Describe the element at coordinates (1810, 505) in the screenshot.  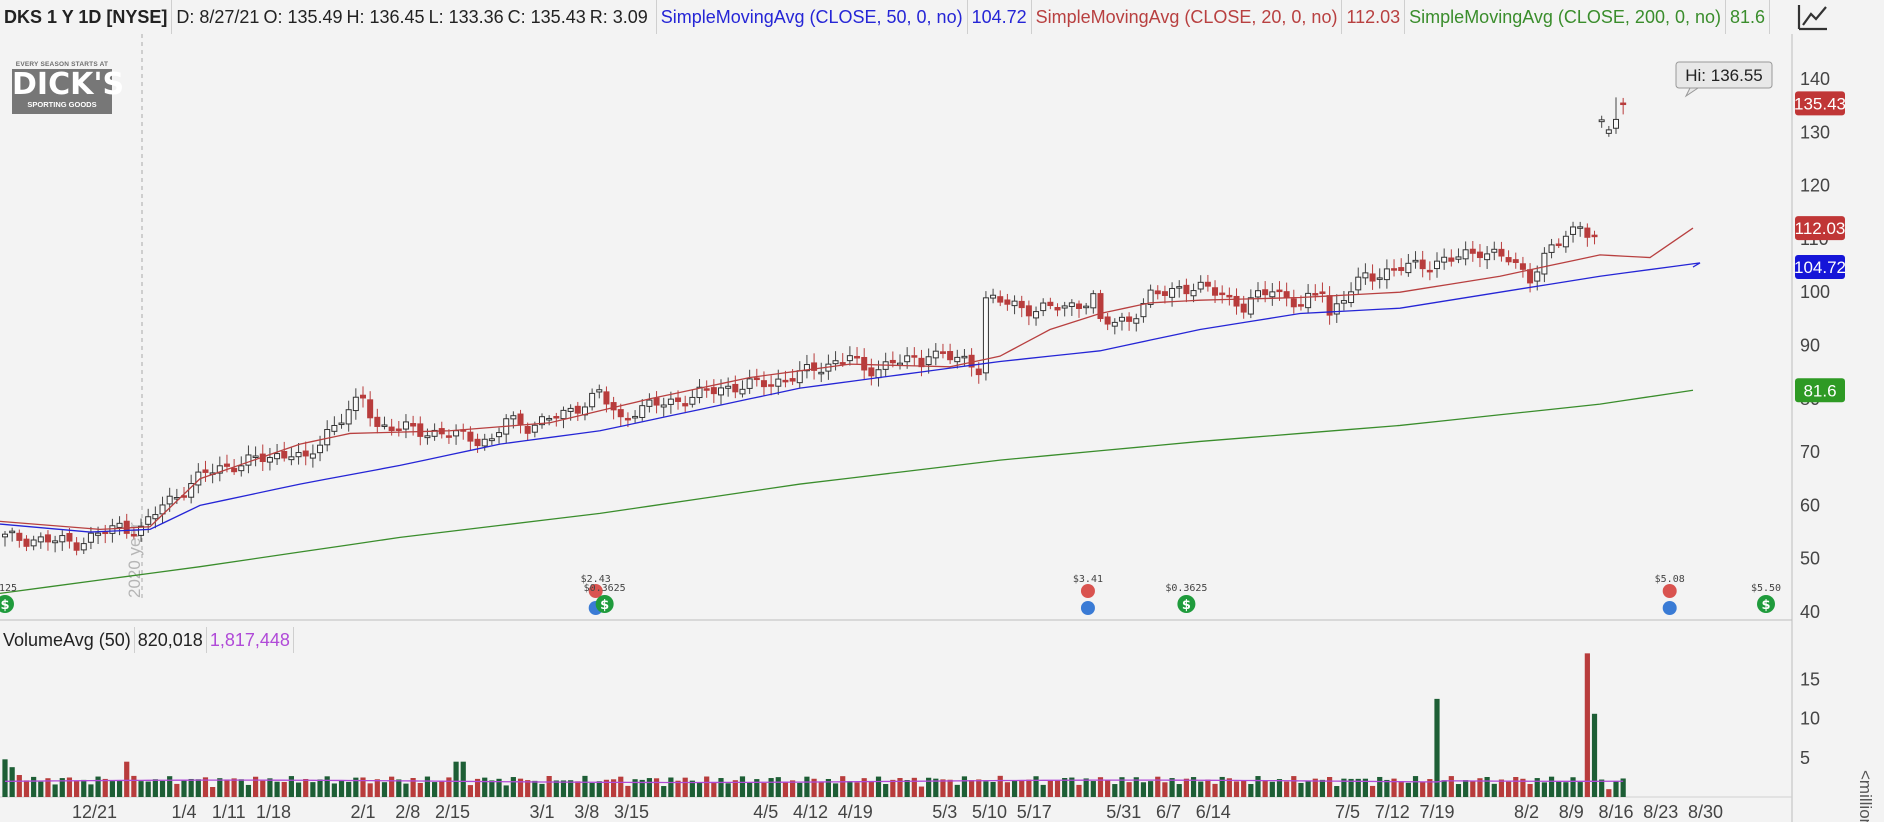
I see `y-tick-label: 60` at that location.